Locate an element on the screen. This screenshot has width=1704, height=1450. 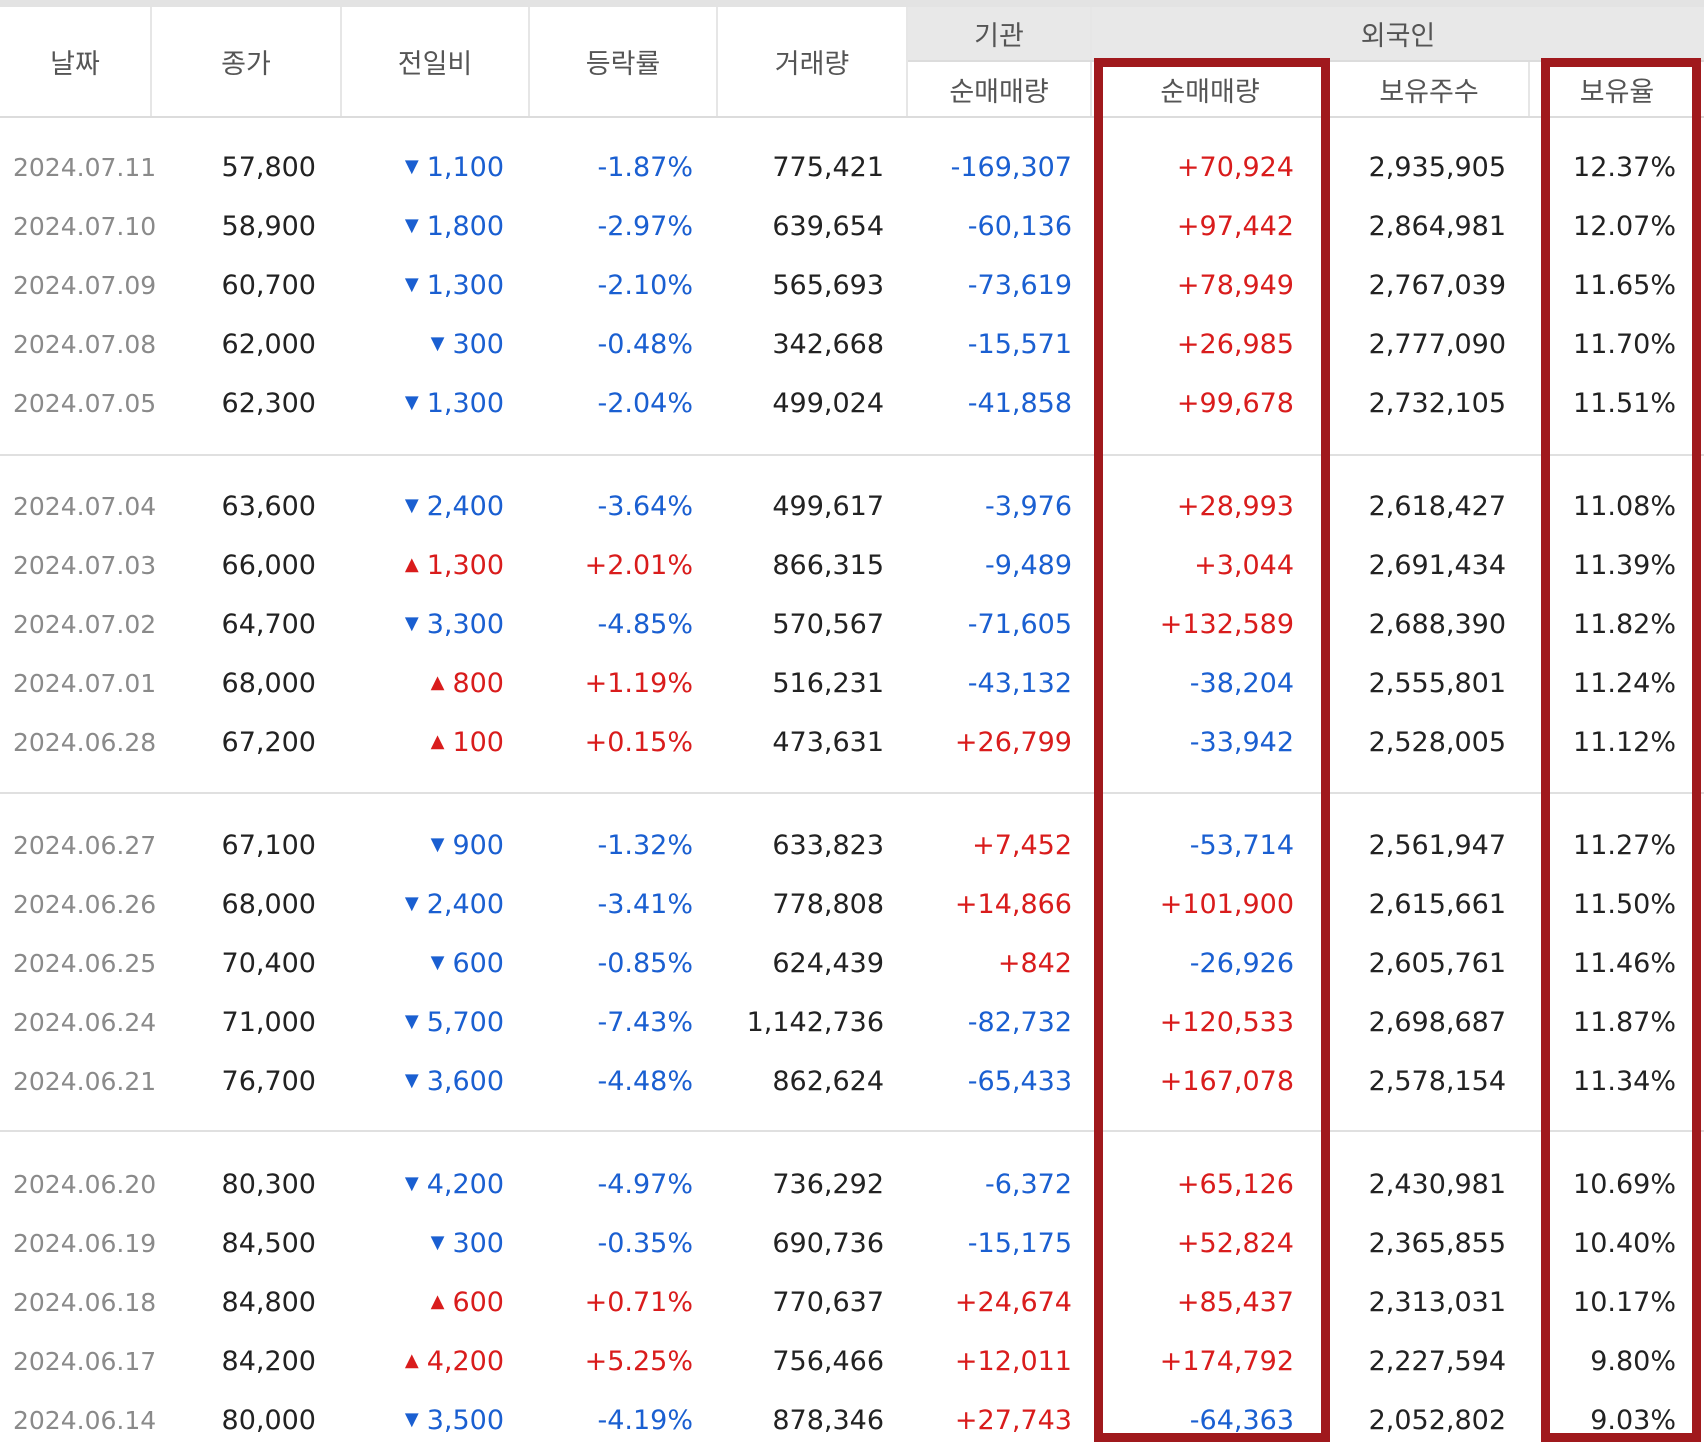
cell-change: ▼ 3,500 is located at coordinates (454, 1420).